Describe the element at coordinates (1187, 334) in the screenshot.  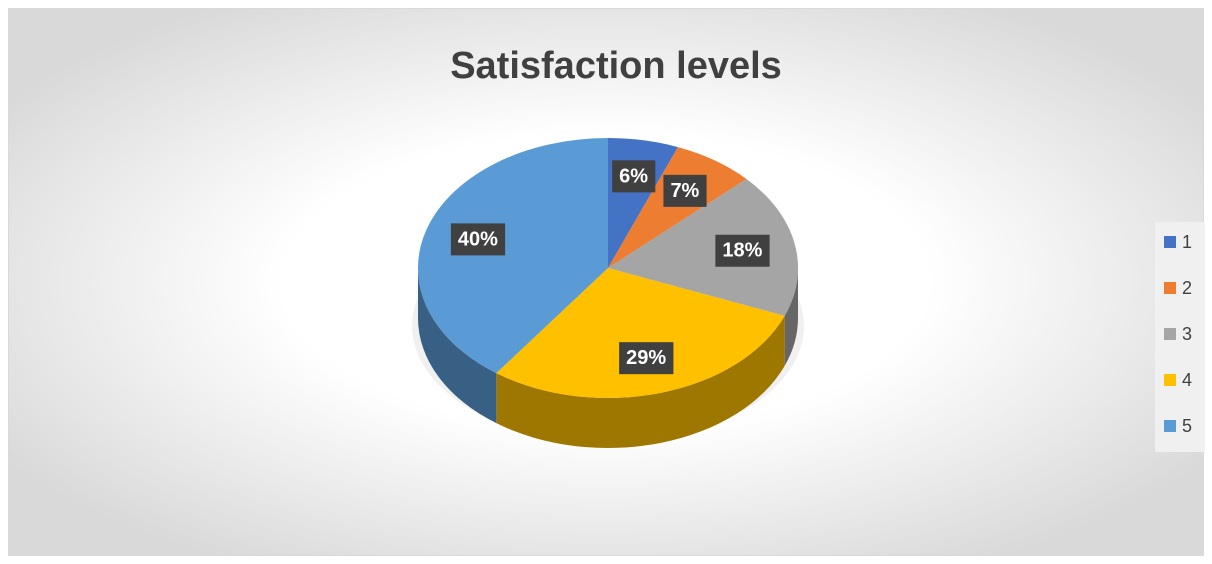
I see `legend-label: 3` at that location.